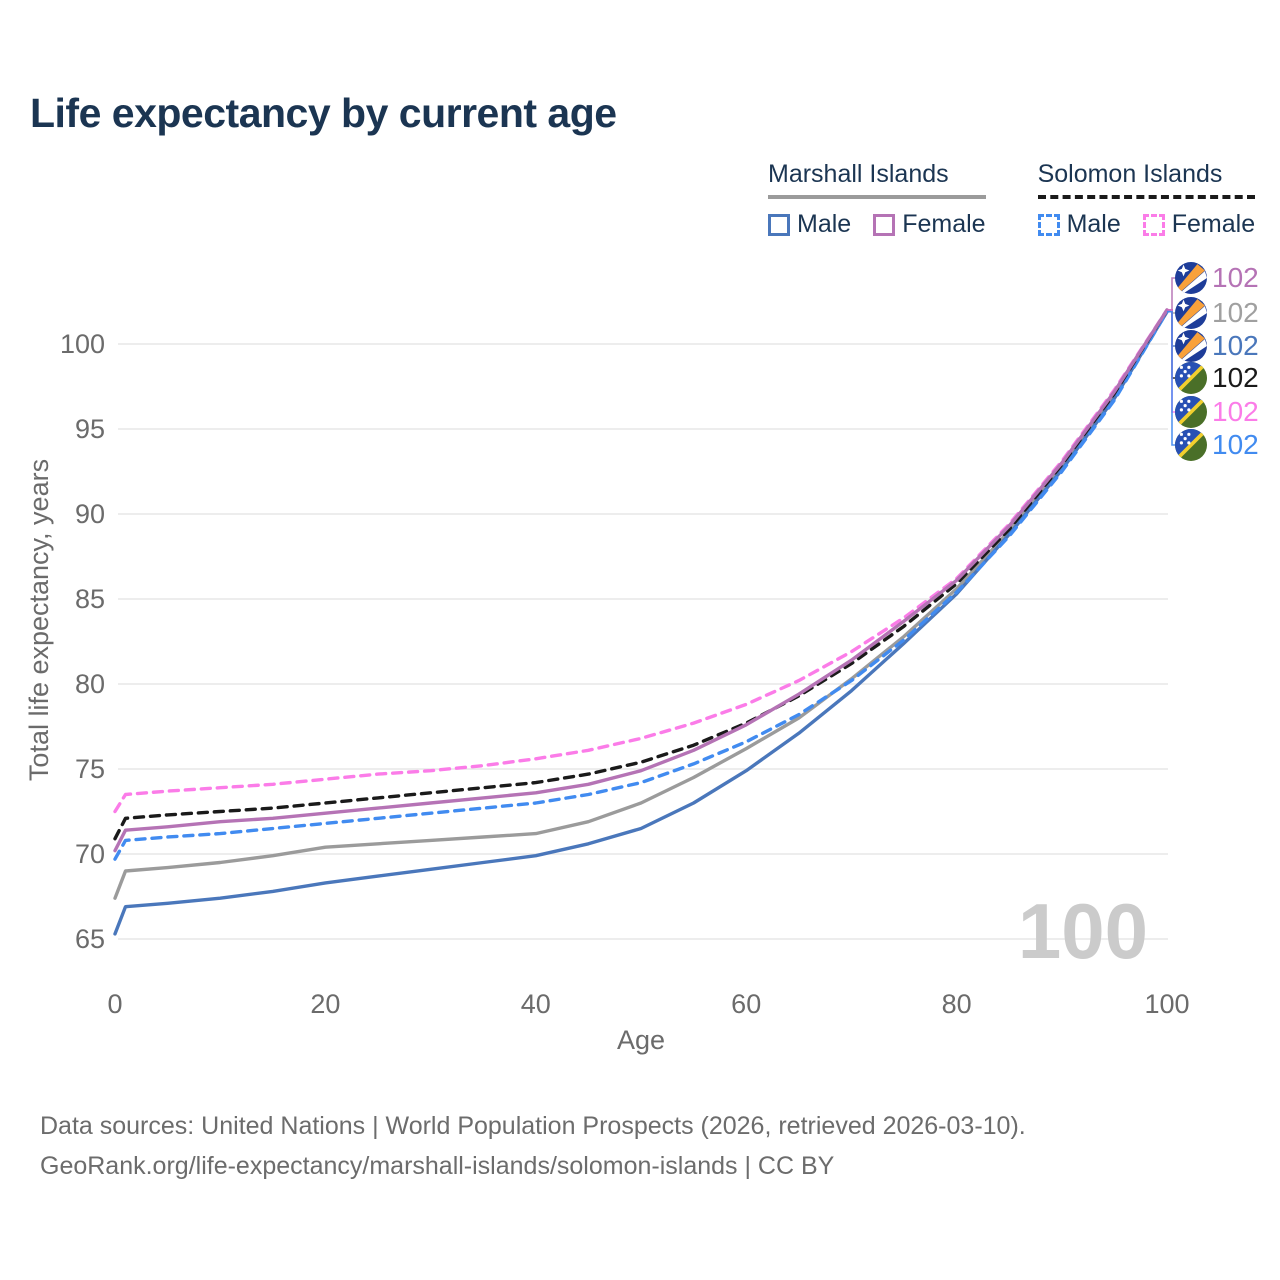 Image resolution: width=1280 pixels, height=1280 pixels. I want to click on legend-item-marshall-female: Female, so click(929, 224).